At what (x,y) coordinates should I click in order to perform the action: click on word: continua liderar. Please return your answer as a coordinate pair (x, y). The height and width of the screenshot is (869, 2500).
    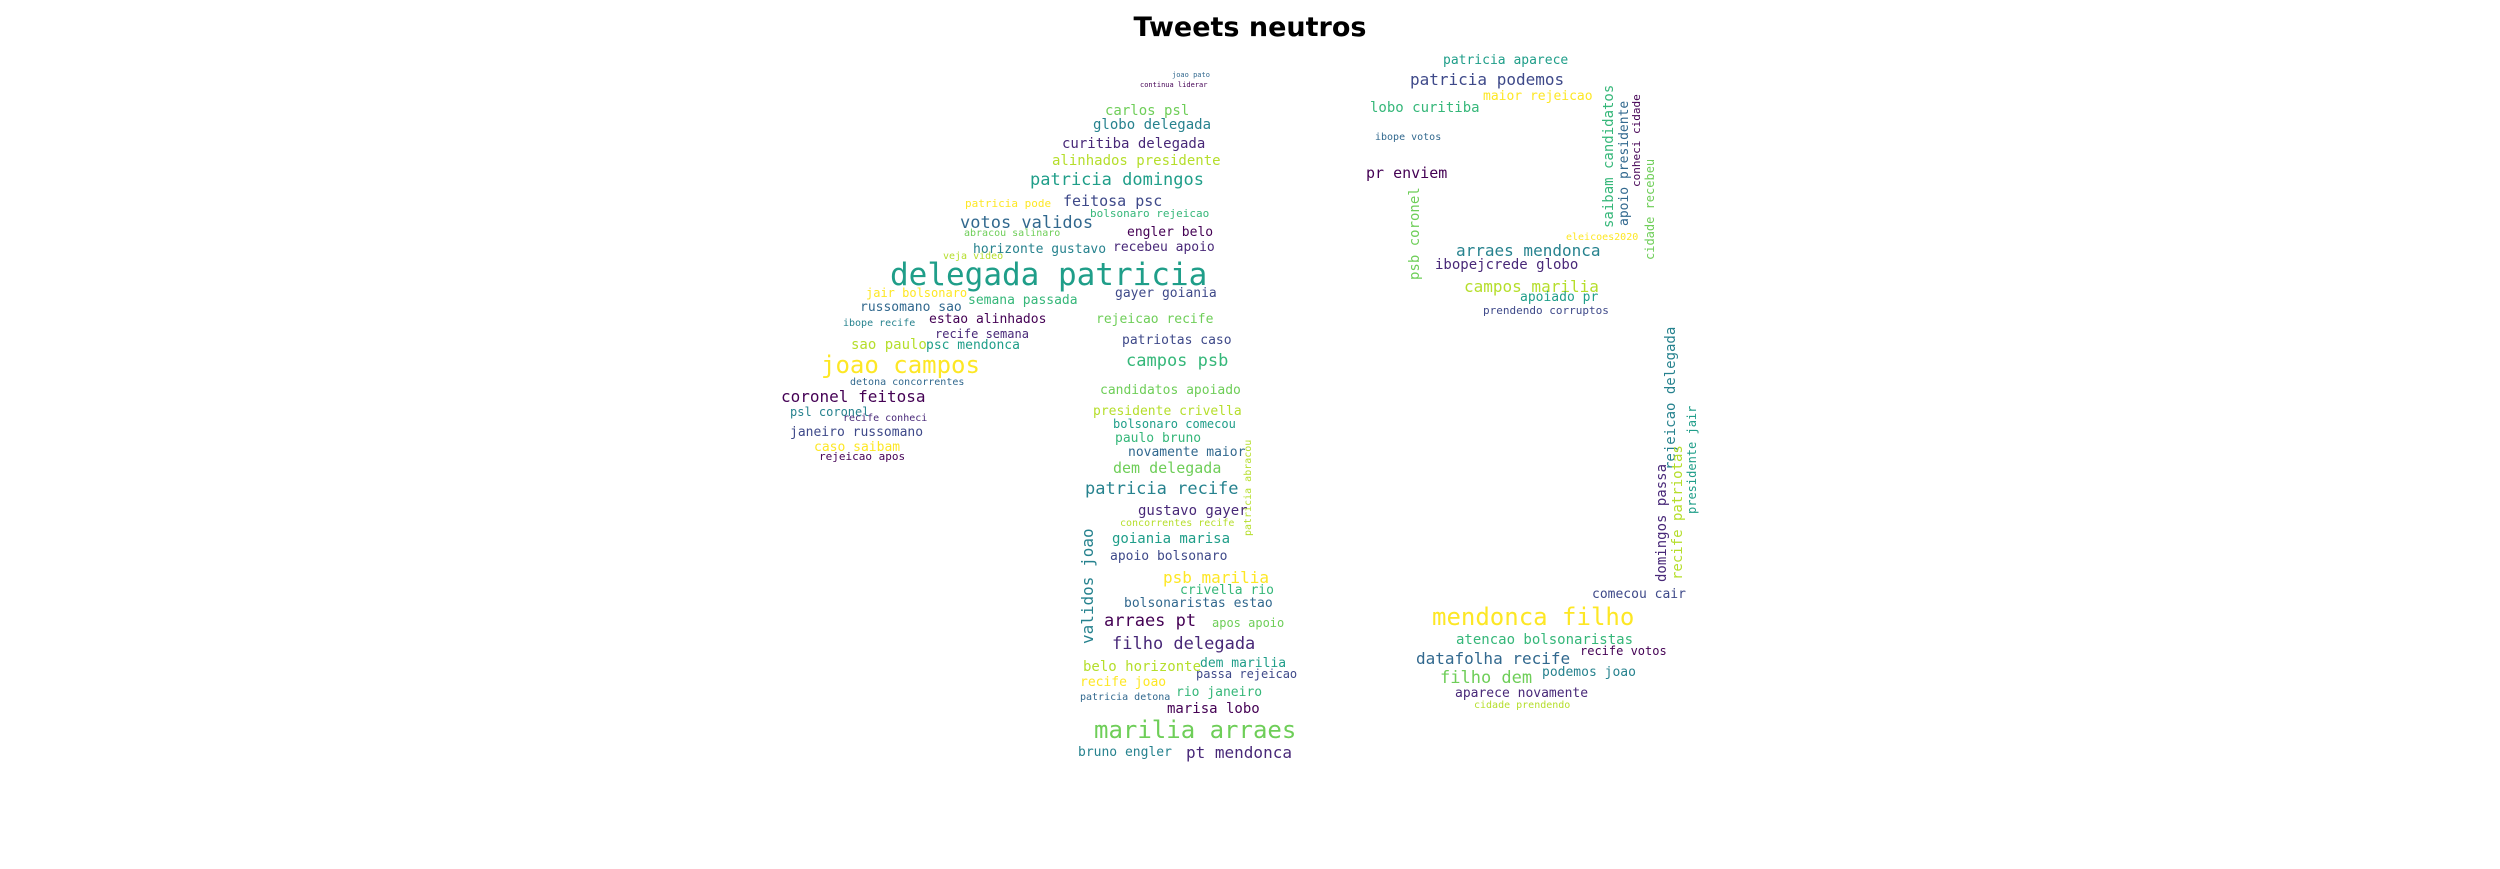
    Looking at the image, I should click on (1174, 85).